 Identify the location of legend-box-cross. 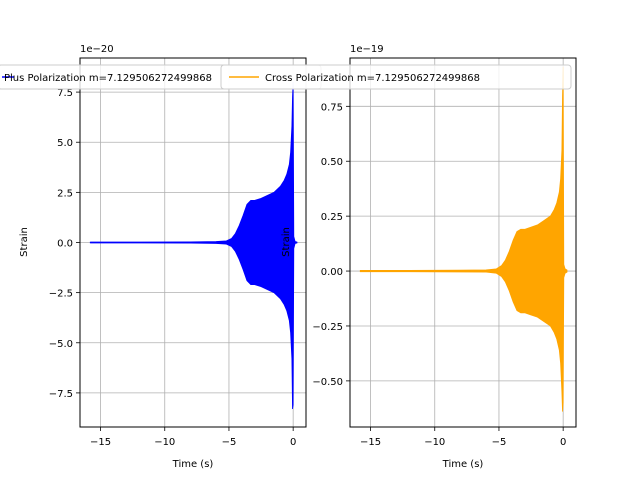
(396, 77).